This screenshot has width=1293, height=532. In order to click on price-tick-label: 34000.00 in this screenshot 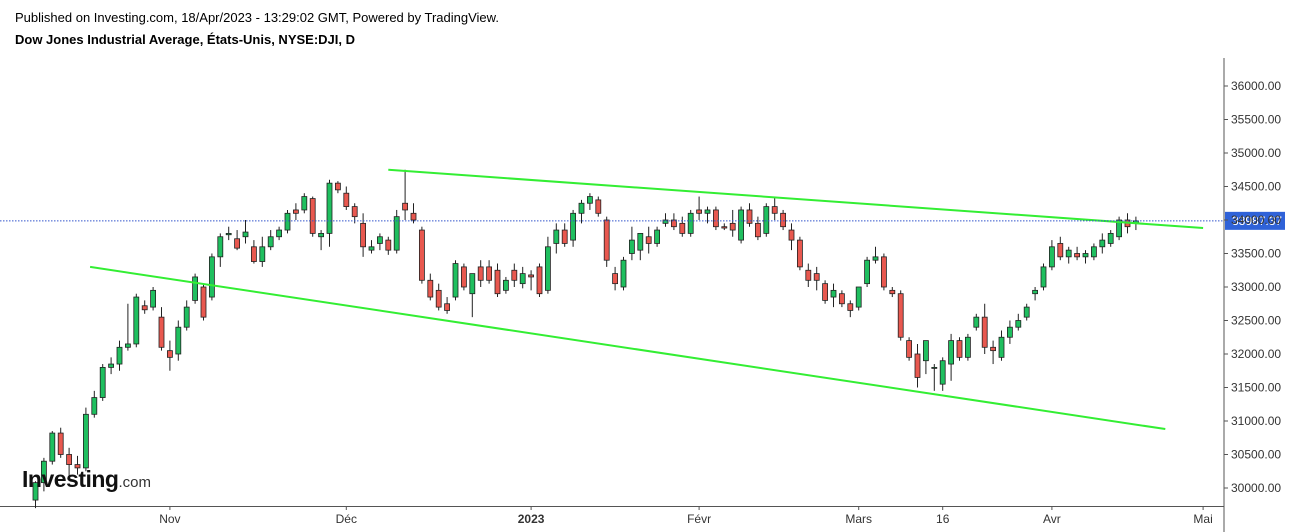, I will do `click(1256, 220)`.